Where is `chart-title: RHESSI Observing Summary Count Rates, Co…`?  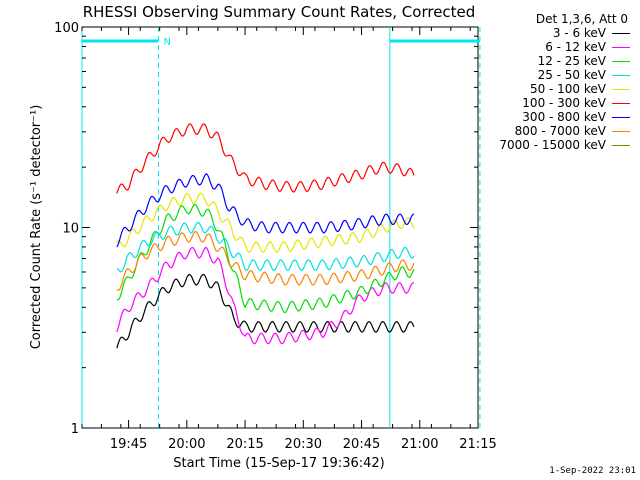
chart-title: RHESSI Observing Summary Count Rates, Co… is located at coordinates (279, 12).